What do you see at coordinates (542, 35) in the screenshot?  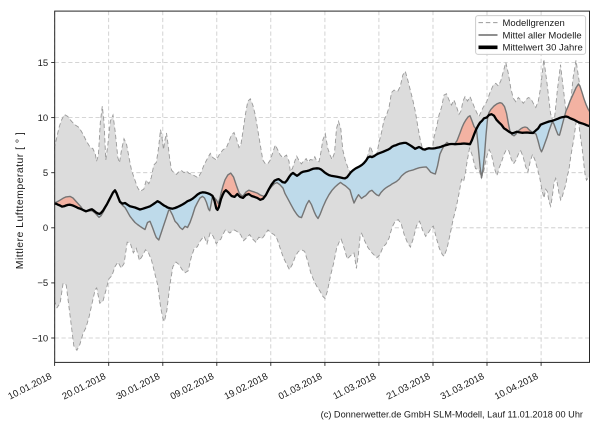 I see `svg-text: Mittel aller Modelle` at bounding box center [542, 35].